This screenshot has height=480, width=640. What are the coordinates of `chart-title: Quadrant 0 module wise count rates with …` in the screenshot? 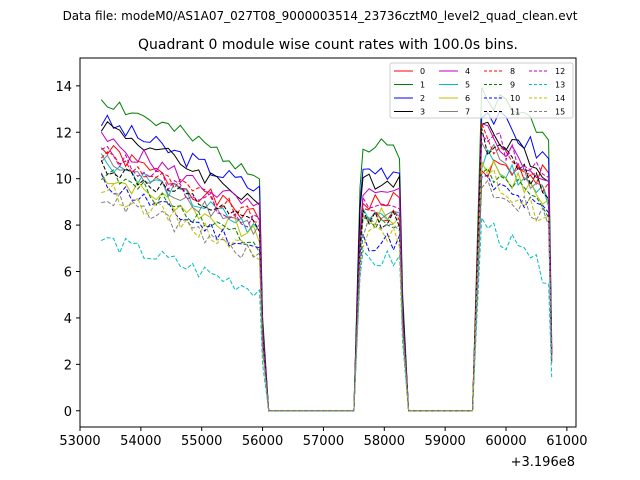 It's located at (328, 45).